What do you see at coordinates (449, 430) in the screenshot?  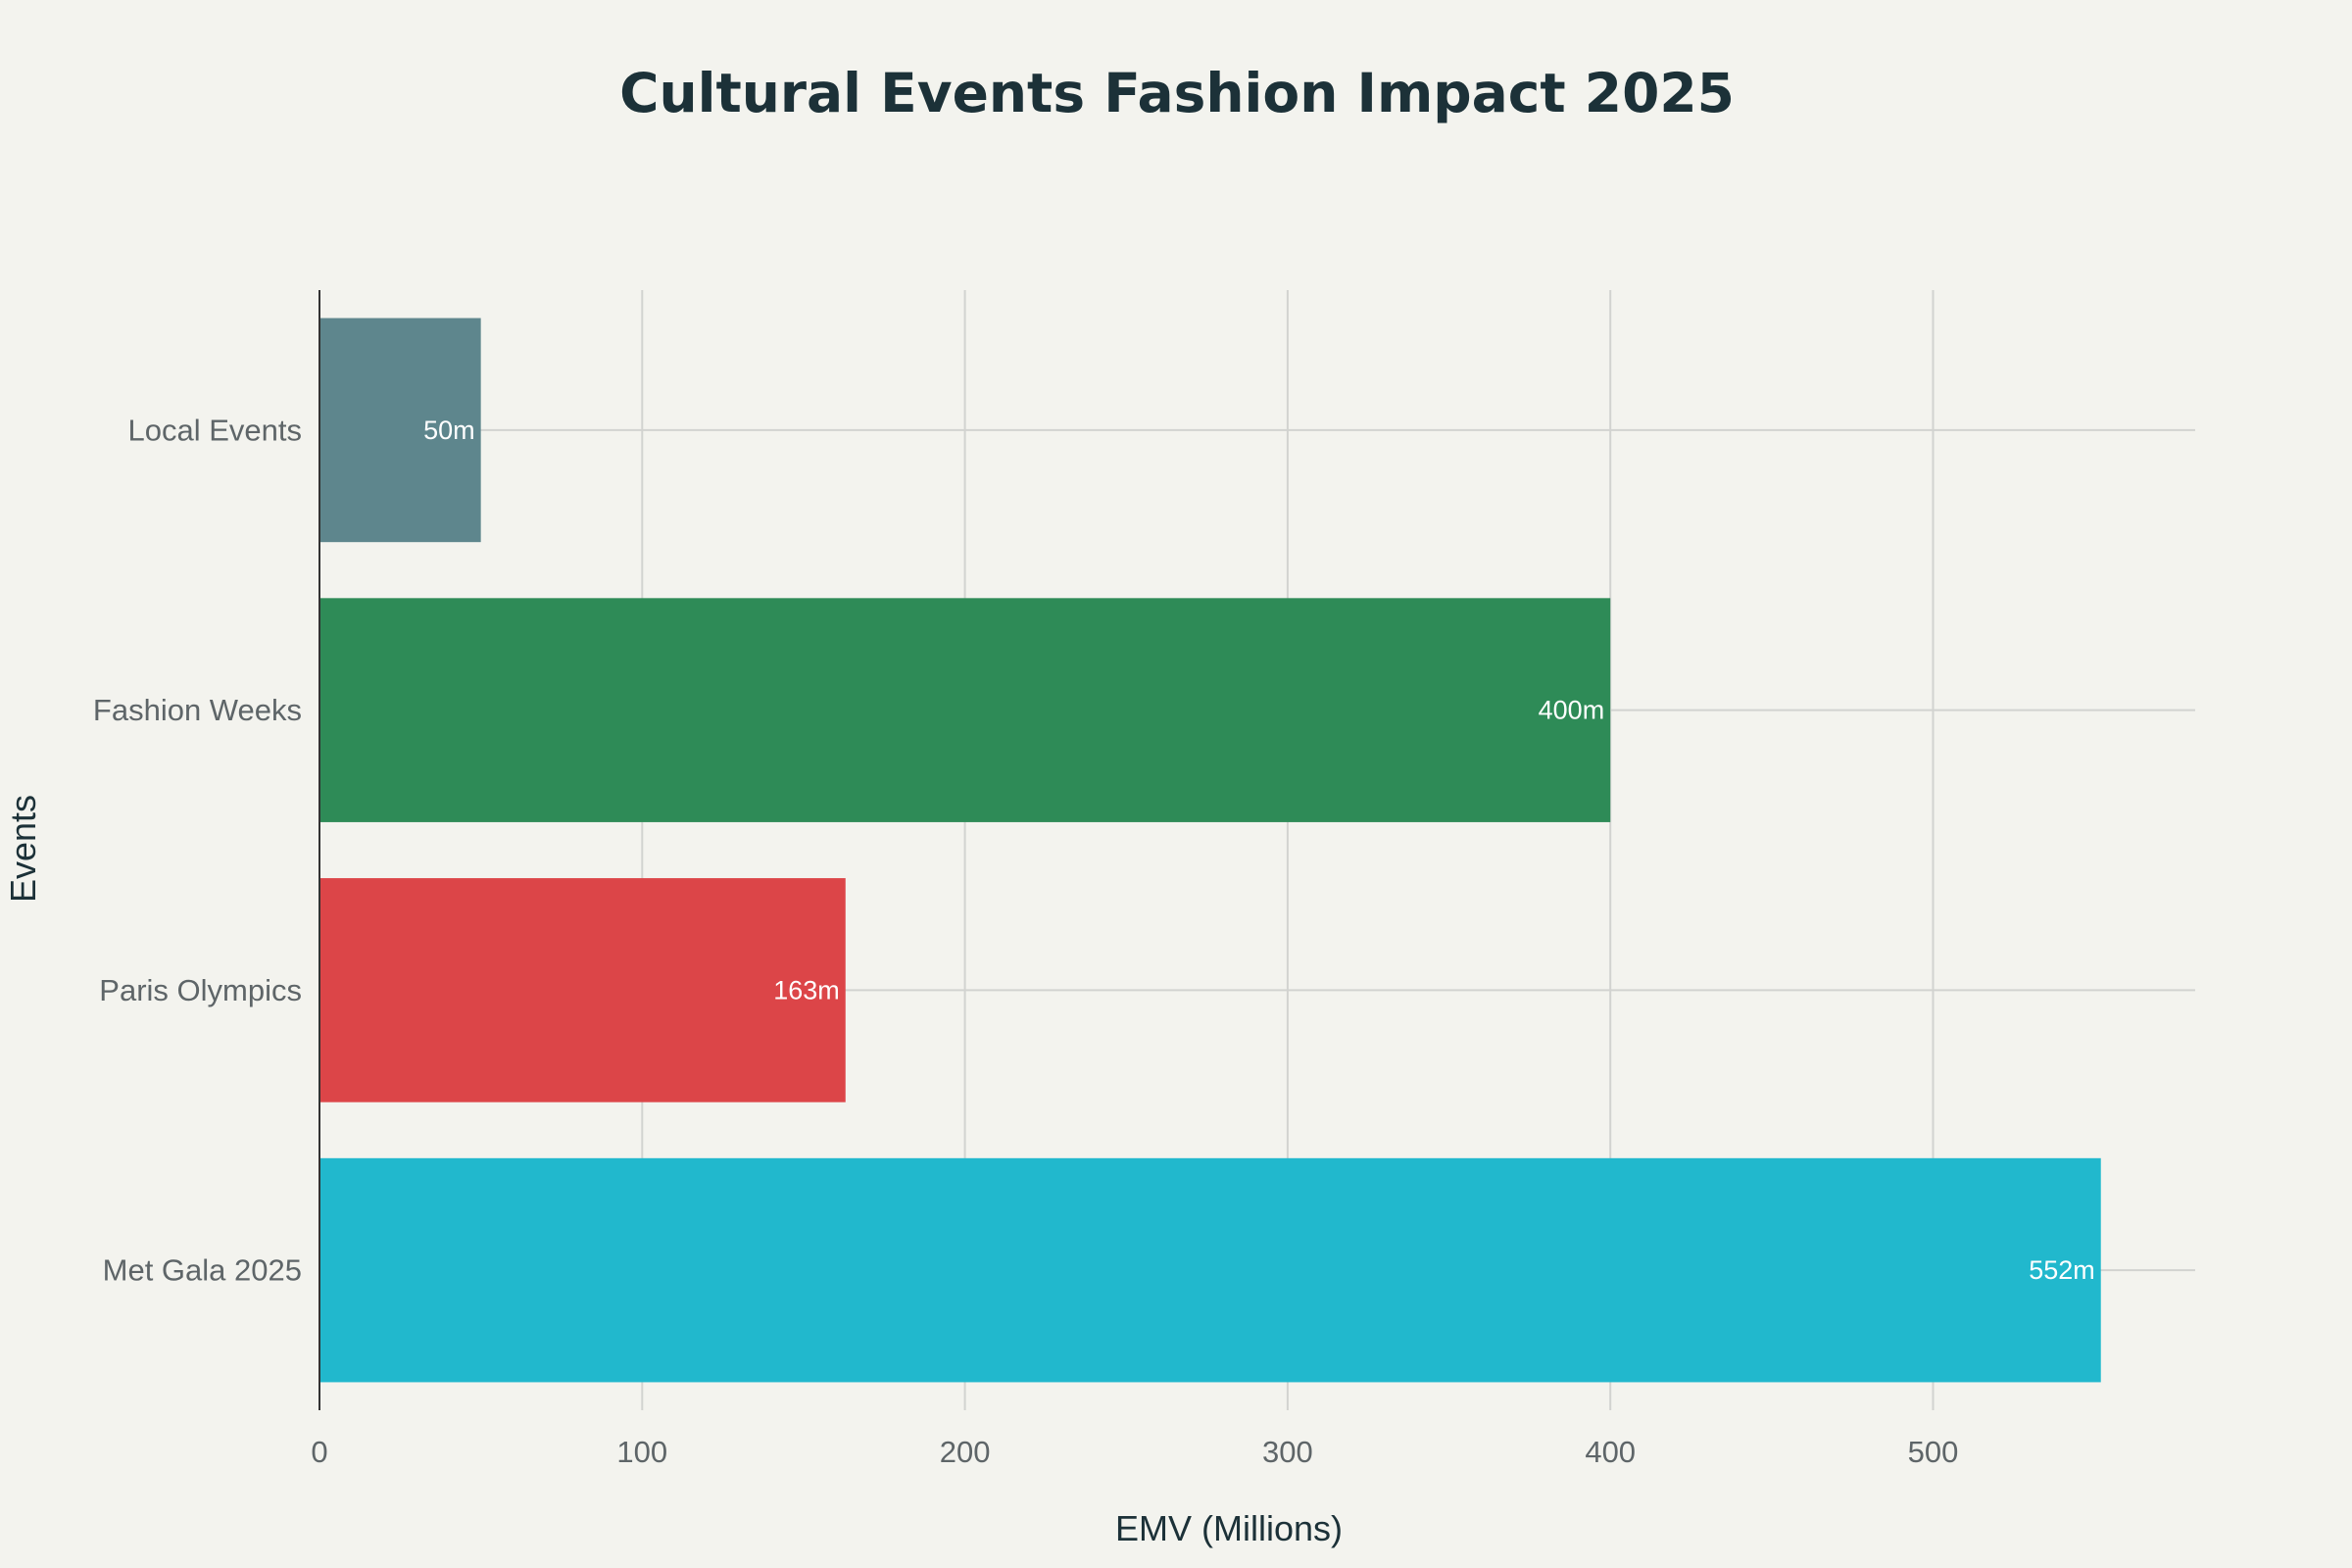 I see `data-label-3: 50m` at bounding box center [449, 430].